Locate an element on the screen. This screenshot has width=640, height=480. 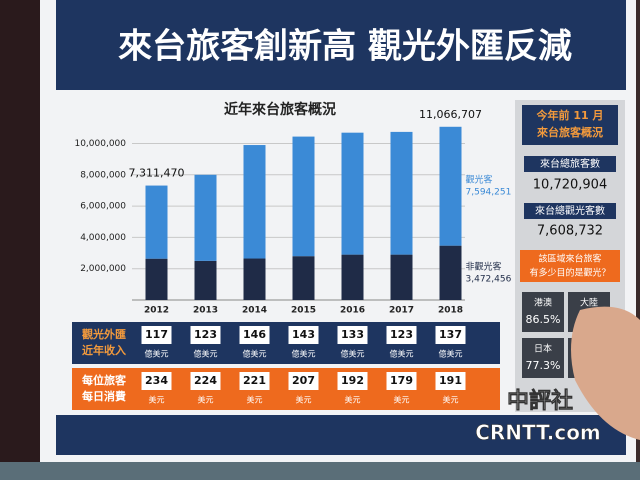
hand is located at coordinates (605, 373).